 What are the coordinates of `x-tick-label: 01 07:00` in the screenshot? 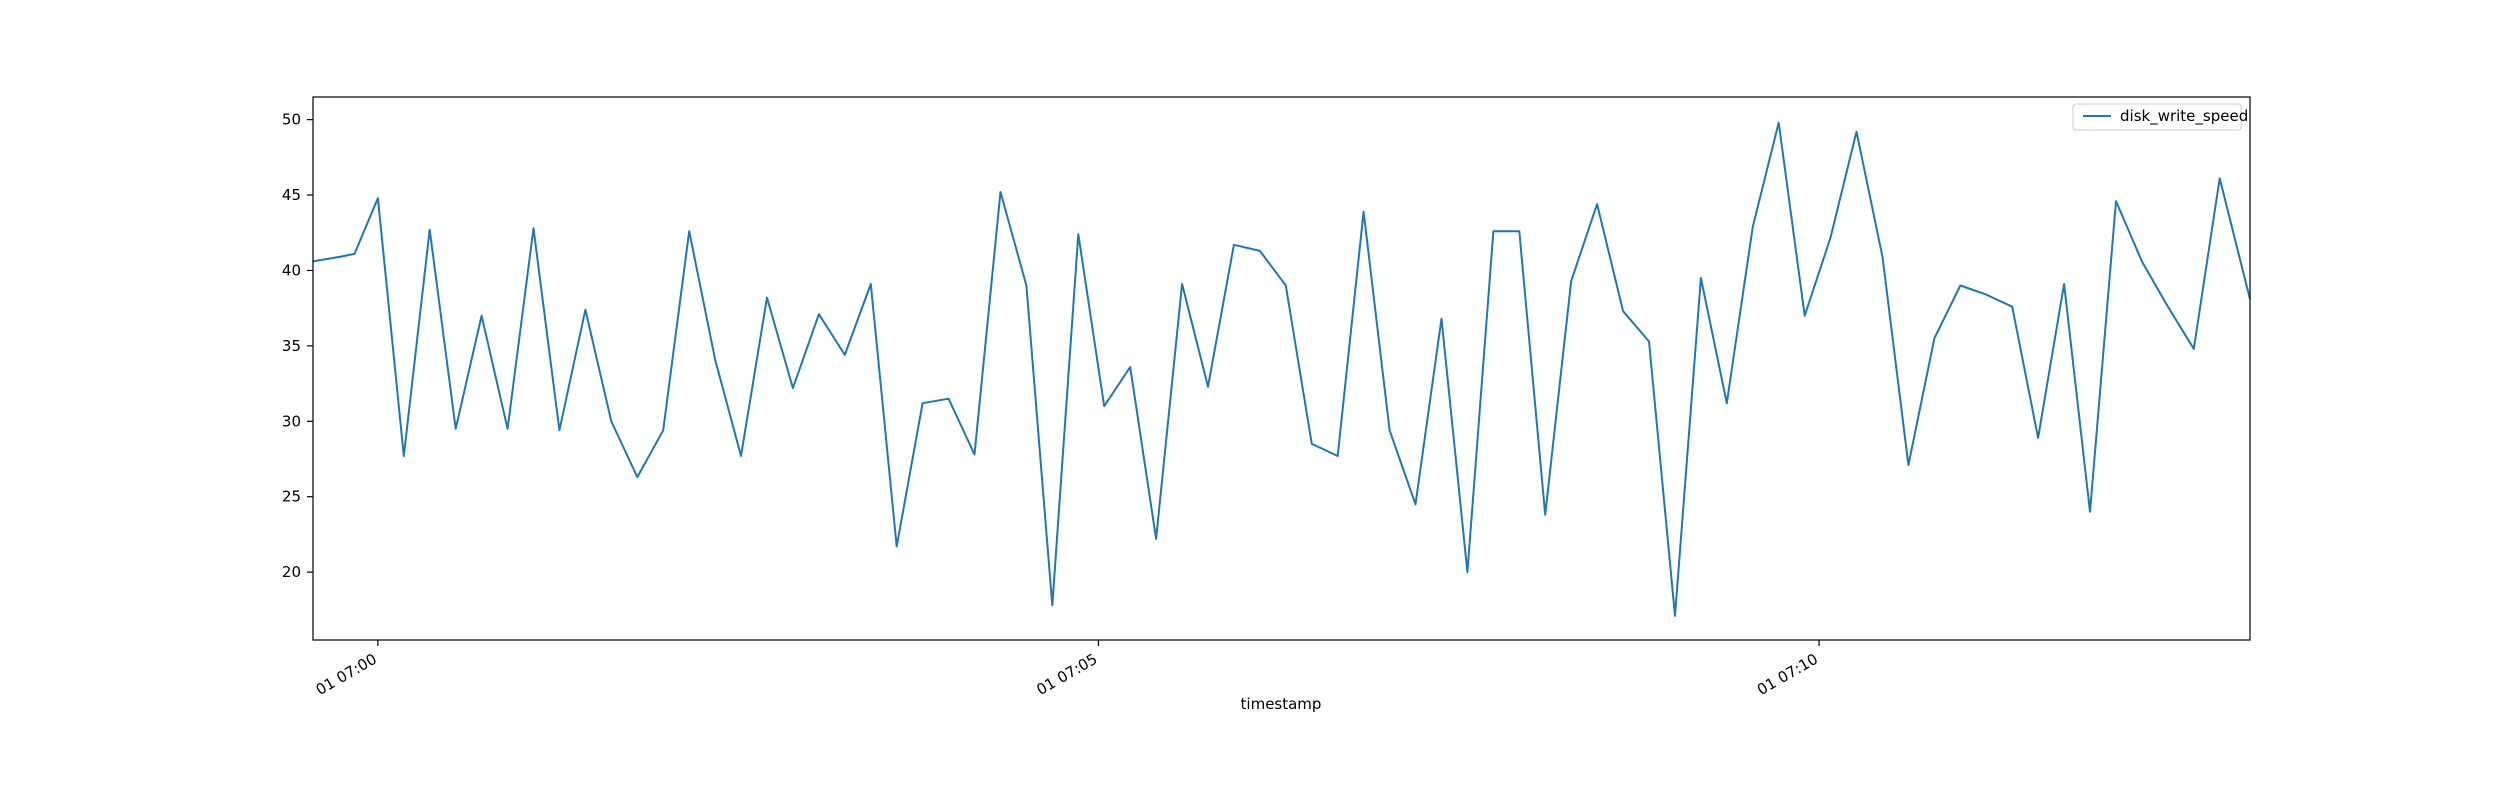 It's located at (346, 674).